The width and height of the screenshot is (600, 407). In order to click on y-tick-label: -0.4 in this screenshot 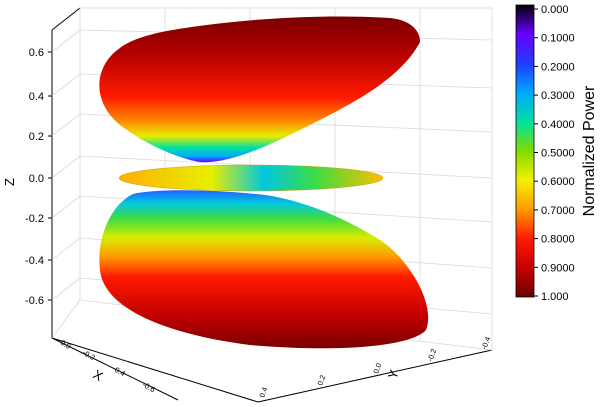, I will do `click(485, 342)`.